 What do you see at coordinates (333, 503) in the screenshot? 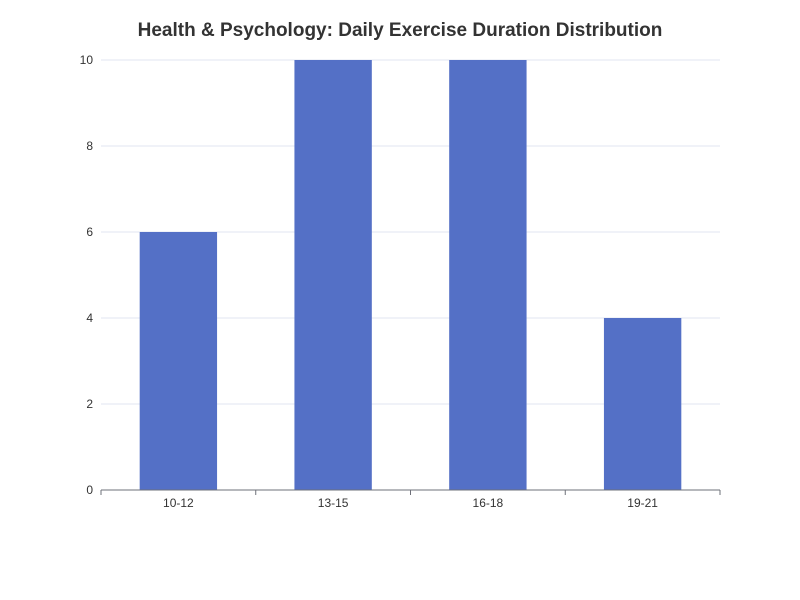
I see `x-tick-label-13-15: 13-15` at bounding box center [333, 503].